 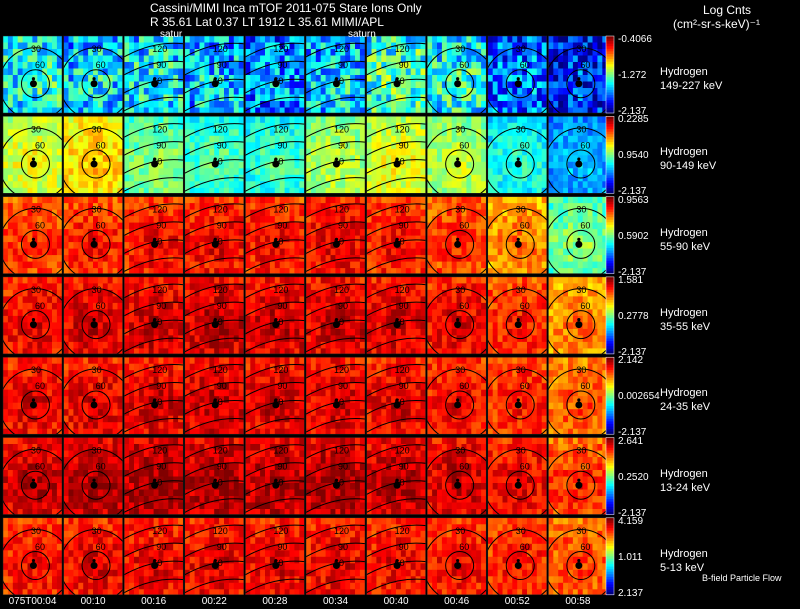 What do you see at coordinates (632, 513) in the screenshot?
I see `colorbar-min-label: -2.137` at bounding box center [632, 513].